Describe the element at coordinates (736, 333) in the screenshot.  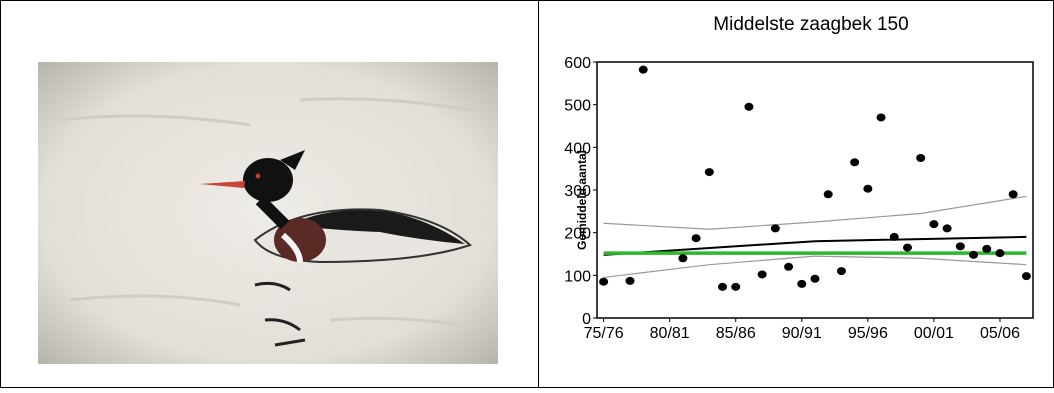
I see `x-tick-label: 85/86` at that location.